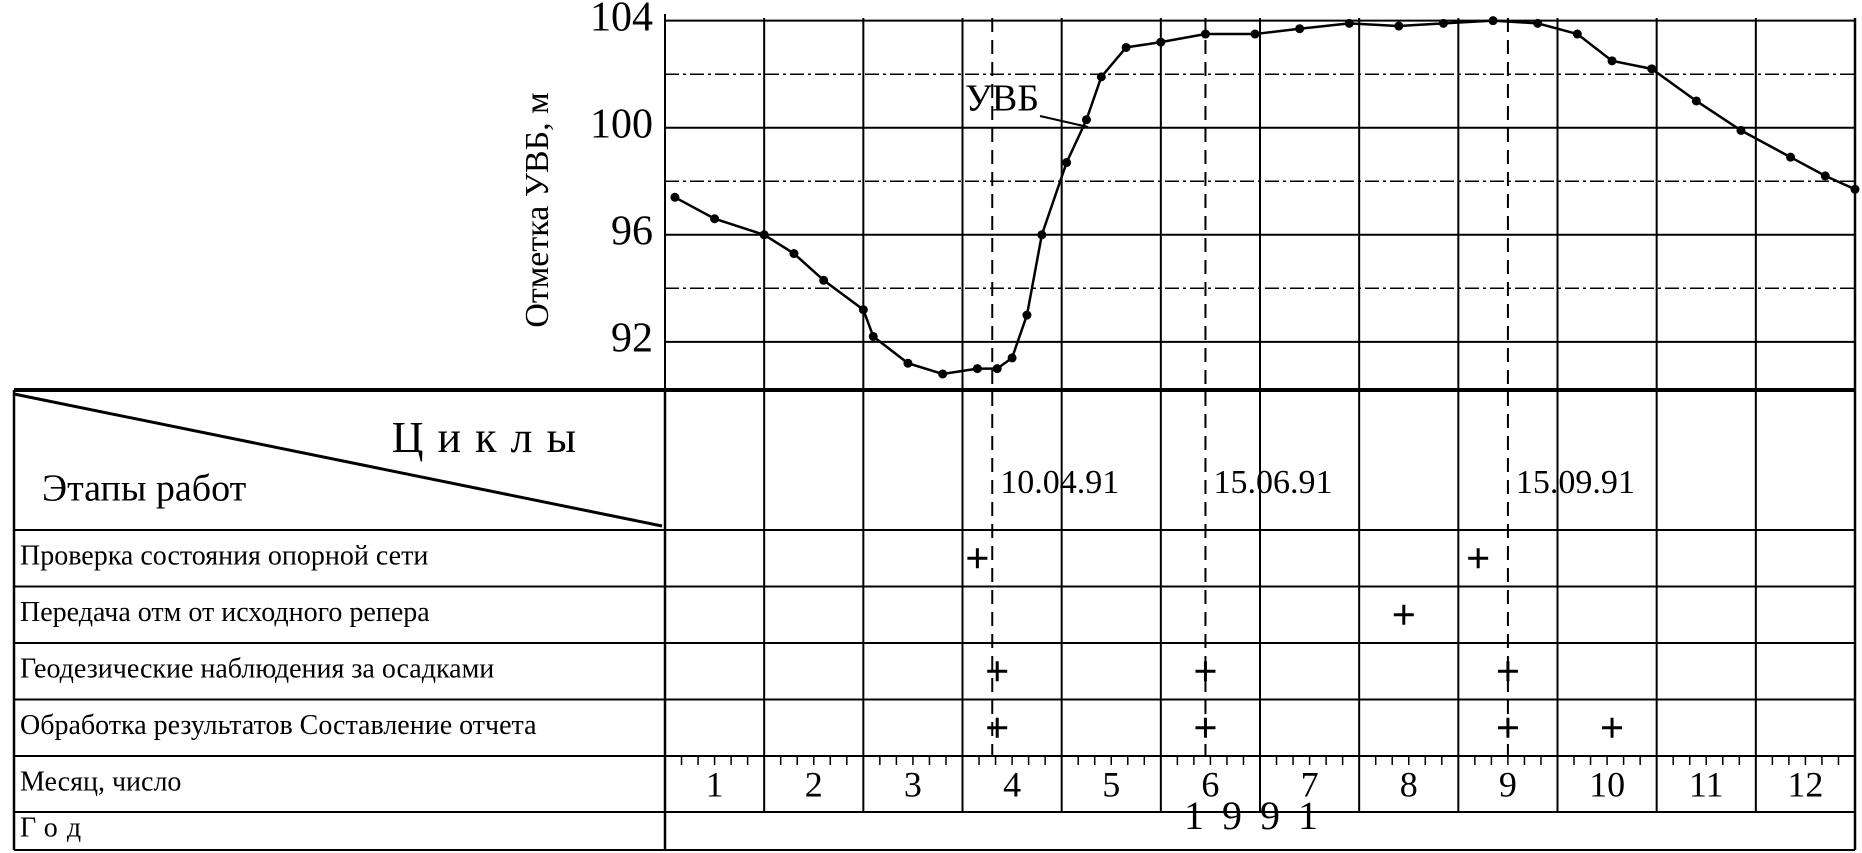  I want to click on stage-label: Геодезические наблюдения за осадками, so click(257, 669).